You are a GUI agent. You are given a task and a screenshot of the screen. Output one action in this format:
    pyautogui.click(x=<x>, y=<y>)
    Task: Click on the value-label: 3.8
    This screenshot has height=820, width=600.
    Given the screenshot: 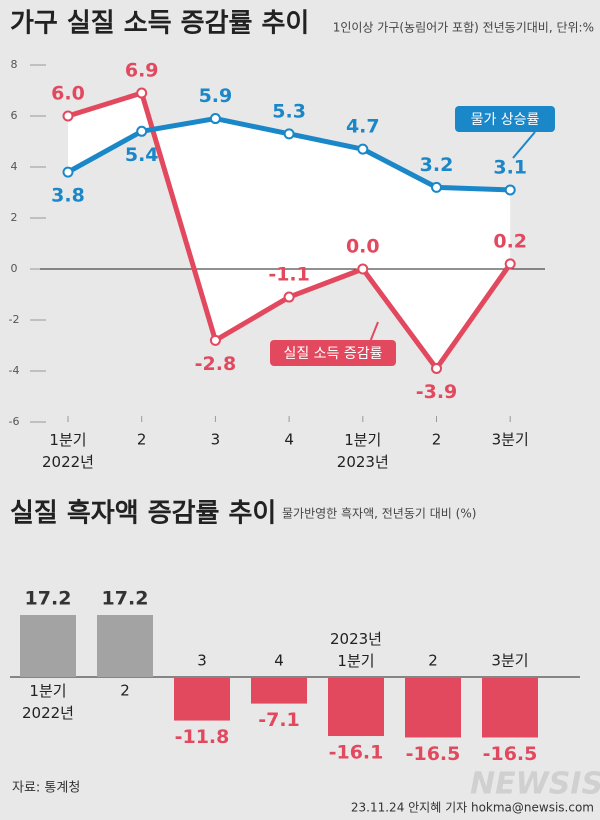 What is the action you would take?
    pyautogui.click(x=68, y=196)
    